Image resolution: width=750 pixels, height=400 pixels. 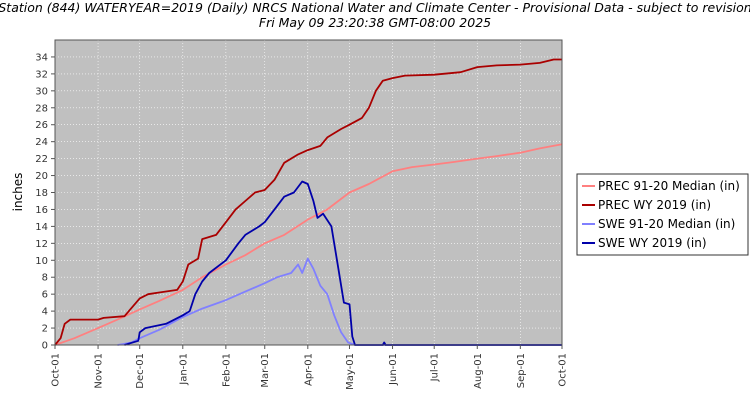 What do you see at coordinates (265, 370) in the screenshot?
I see `x-tick-label: Mar-01` at bounding box center [265, 370].